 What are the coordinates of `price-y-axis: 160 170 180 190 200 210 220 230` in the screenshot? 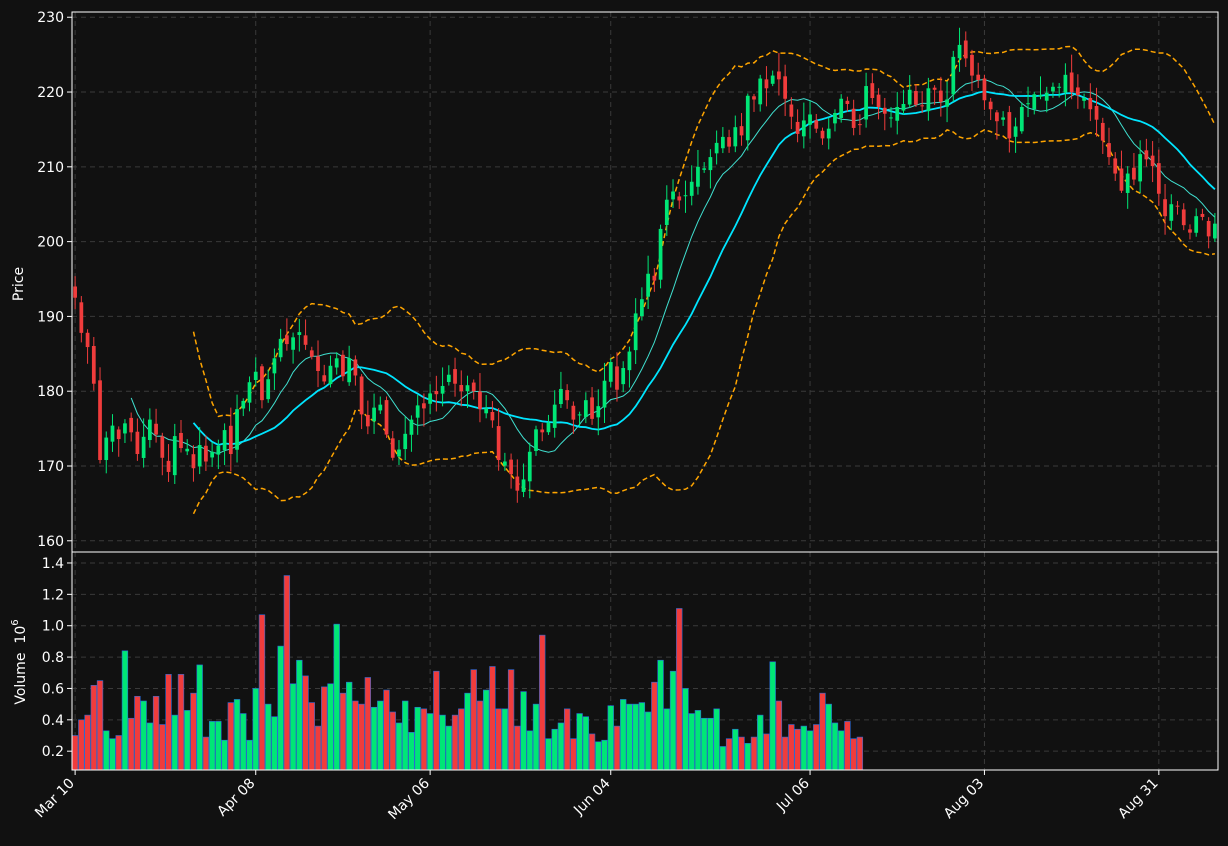 It's located at (54, 280).